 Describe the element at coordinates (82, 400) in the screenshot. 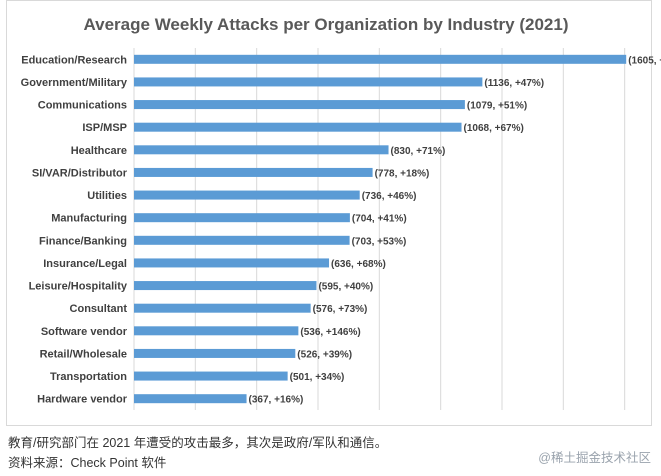

I see `category-label: Hardware vendor` at that location.